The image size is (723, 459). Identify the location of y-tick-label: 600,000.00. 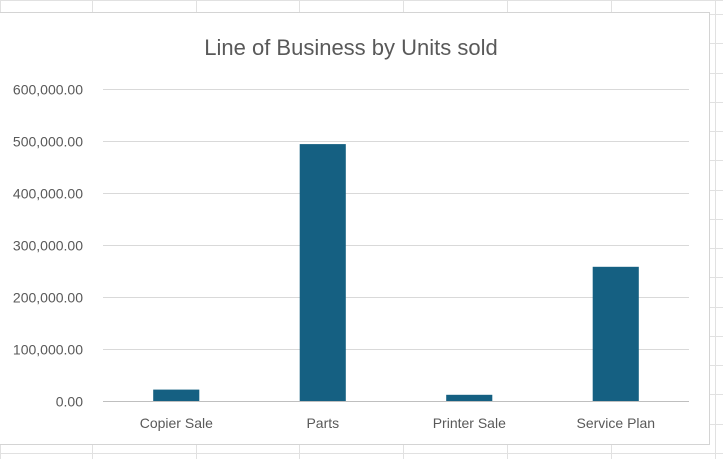
(48, 90).